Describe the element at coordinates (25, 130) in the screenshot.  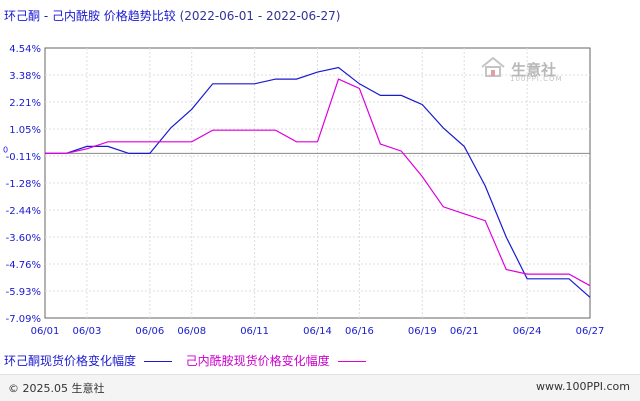
I see `y-tick-label: 1.05%` at that location.